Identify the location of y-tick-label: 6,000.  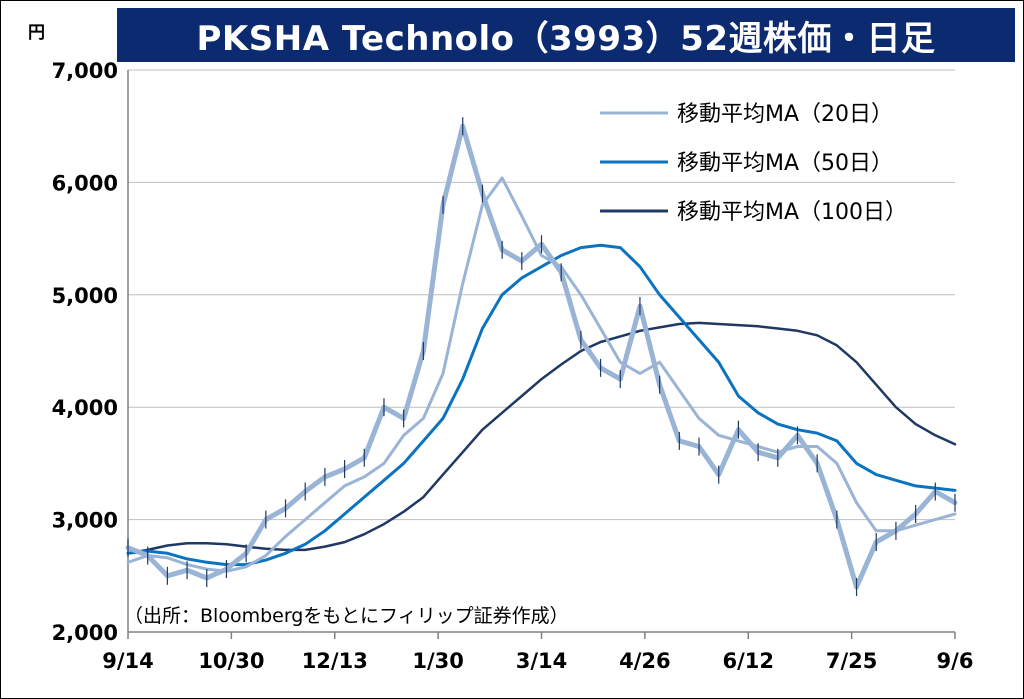
(85, 183).